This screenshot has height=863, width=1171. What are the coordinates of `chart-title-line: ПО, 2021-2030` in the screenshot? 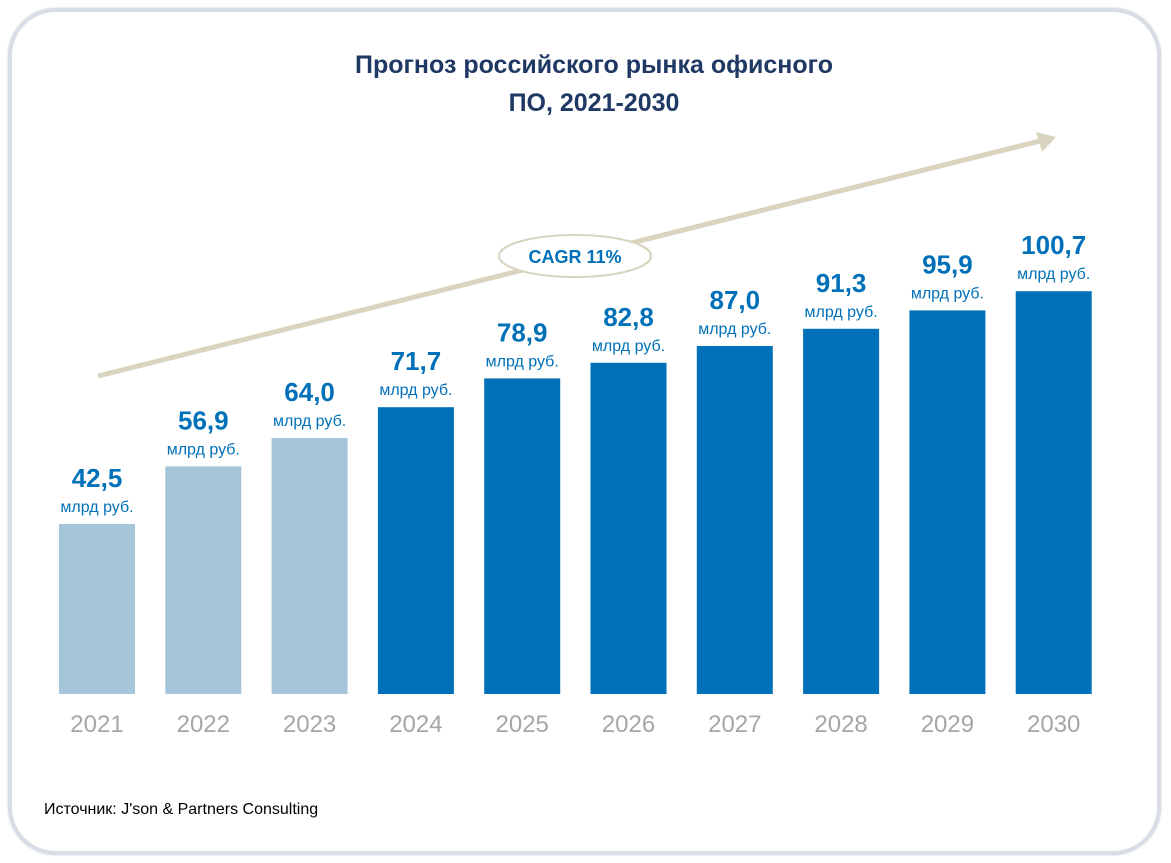 It's located at (594, 103).